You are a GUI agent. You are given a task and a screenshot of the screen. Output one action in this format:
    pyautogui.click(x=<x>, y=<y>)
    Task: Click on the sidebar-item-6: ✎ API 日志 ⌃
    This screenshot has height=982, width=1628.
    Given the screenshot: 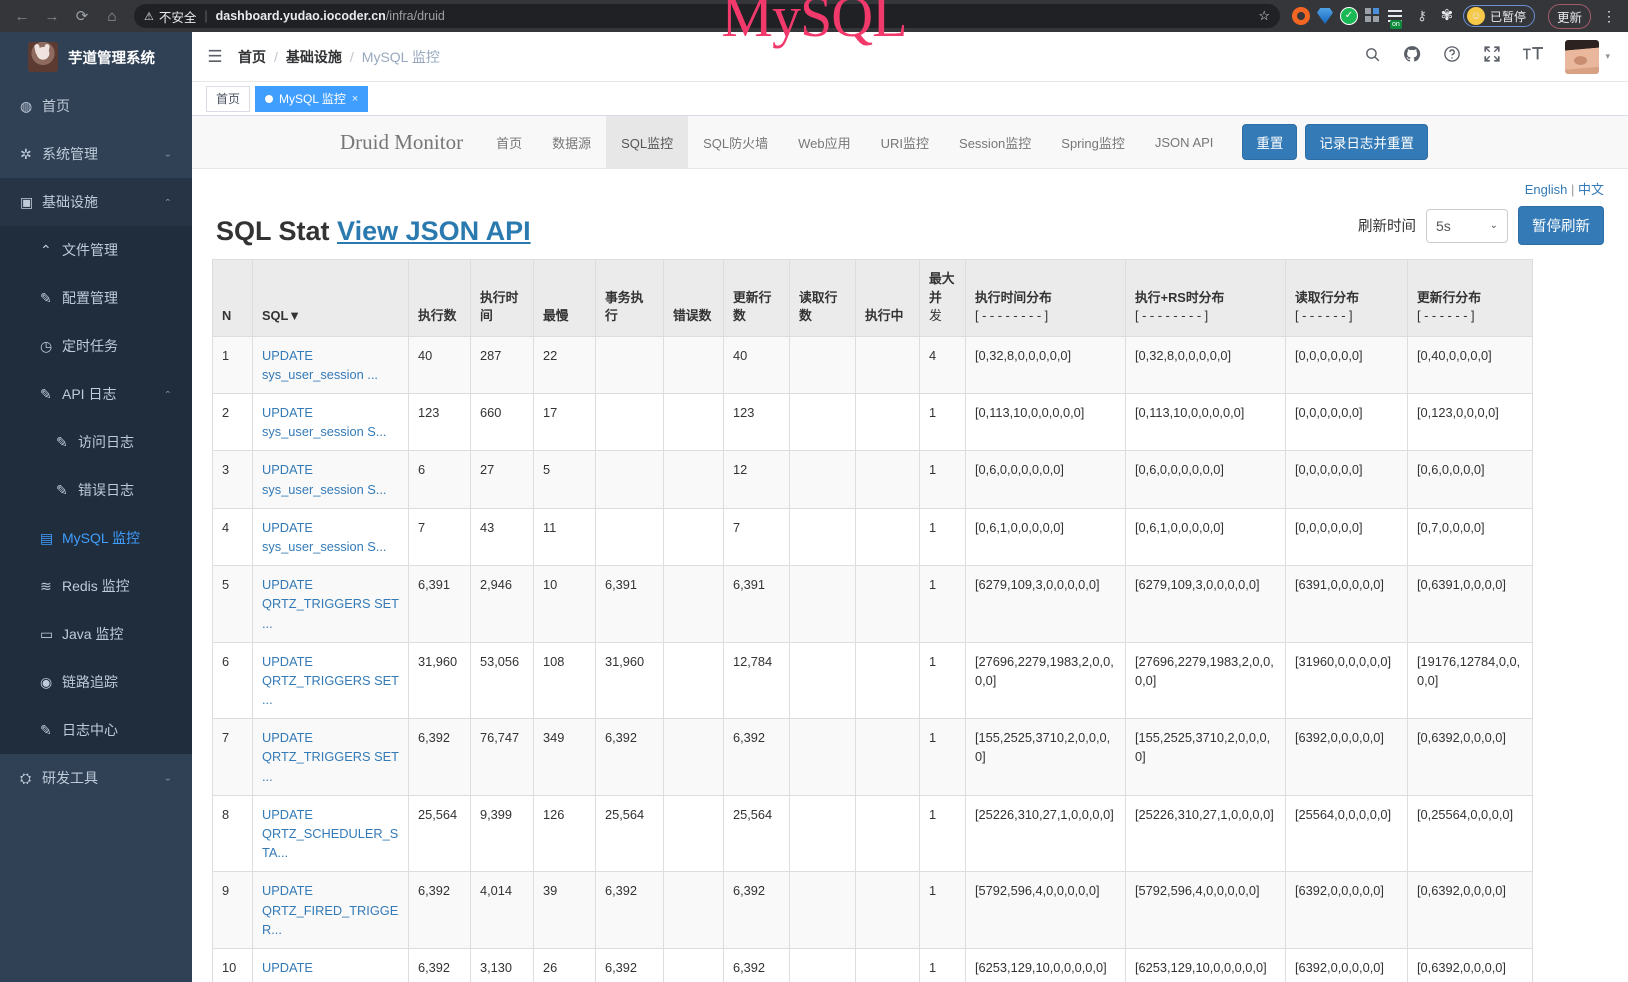 What is the action you would take?
    pyautogui.click(x=96, y=394)
    